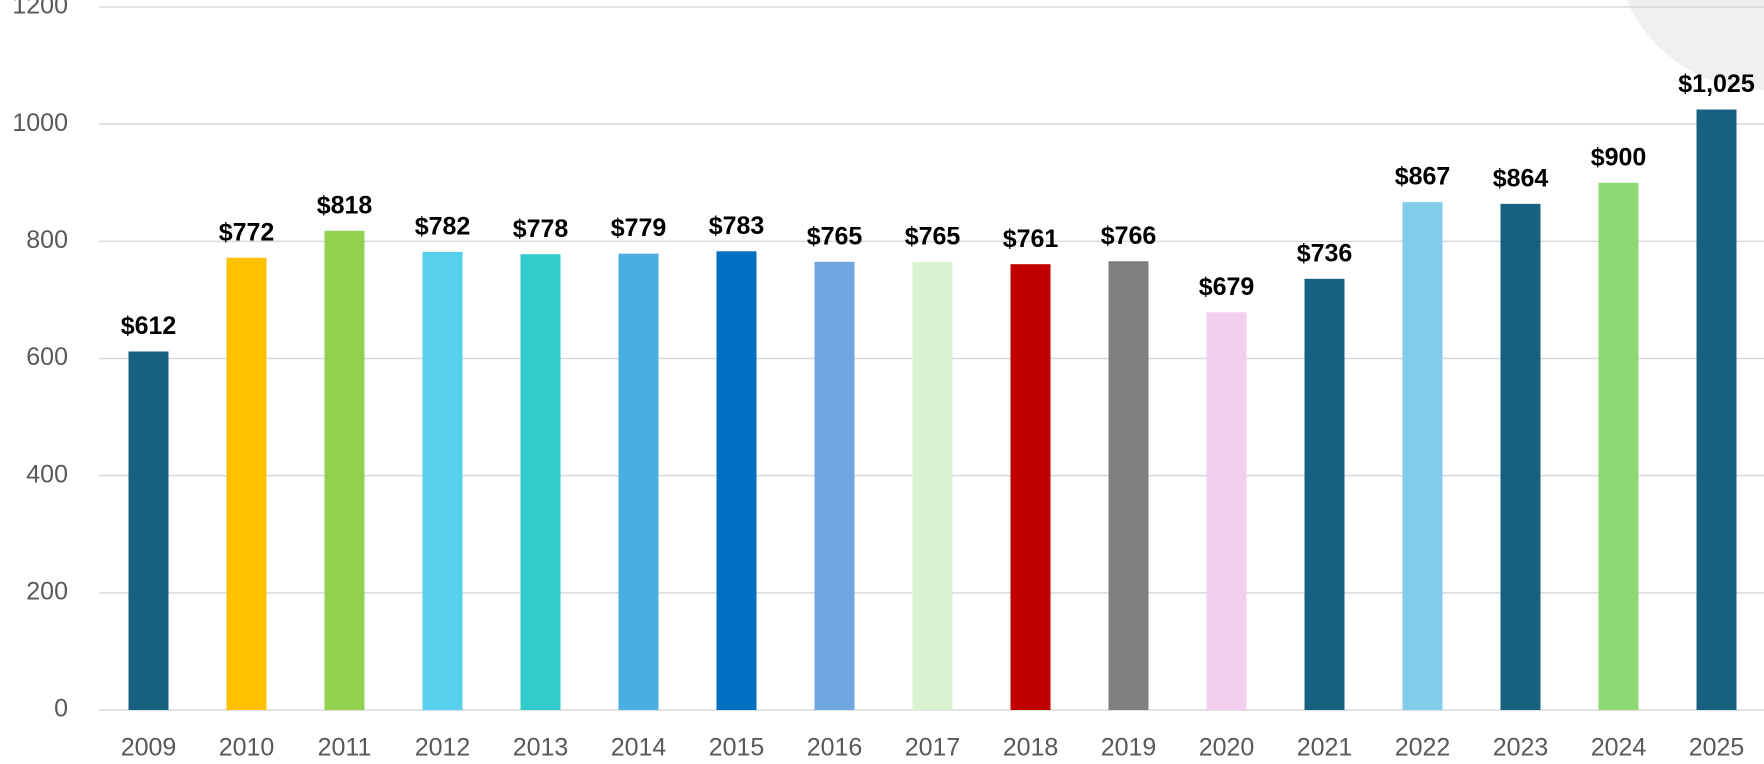 Image resolution: width=1764 pixels, height=764 pixels. What do you see at coordinates (1521, 748) in the screenshot?
I see `x-tick-label: 2023` at bounding box center [1521, 748].